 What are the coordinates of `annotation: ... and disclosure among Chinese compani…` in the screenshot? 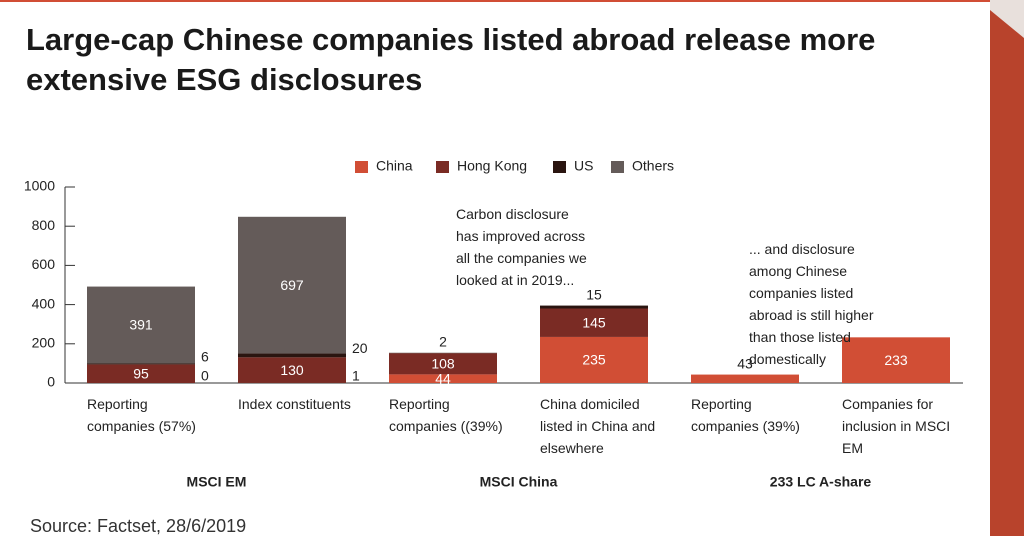 It's located at (811, 304).